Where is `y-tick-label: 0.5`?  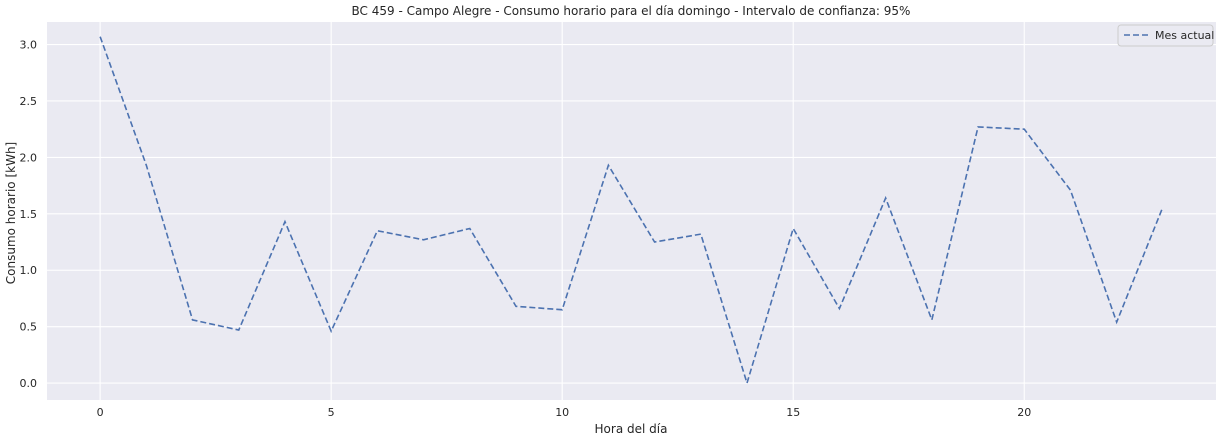
y-tick-label: 0.5 is located at coordinates (29, 327).